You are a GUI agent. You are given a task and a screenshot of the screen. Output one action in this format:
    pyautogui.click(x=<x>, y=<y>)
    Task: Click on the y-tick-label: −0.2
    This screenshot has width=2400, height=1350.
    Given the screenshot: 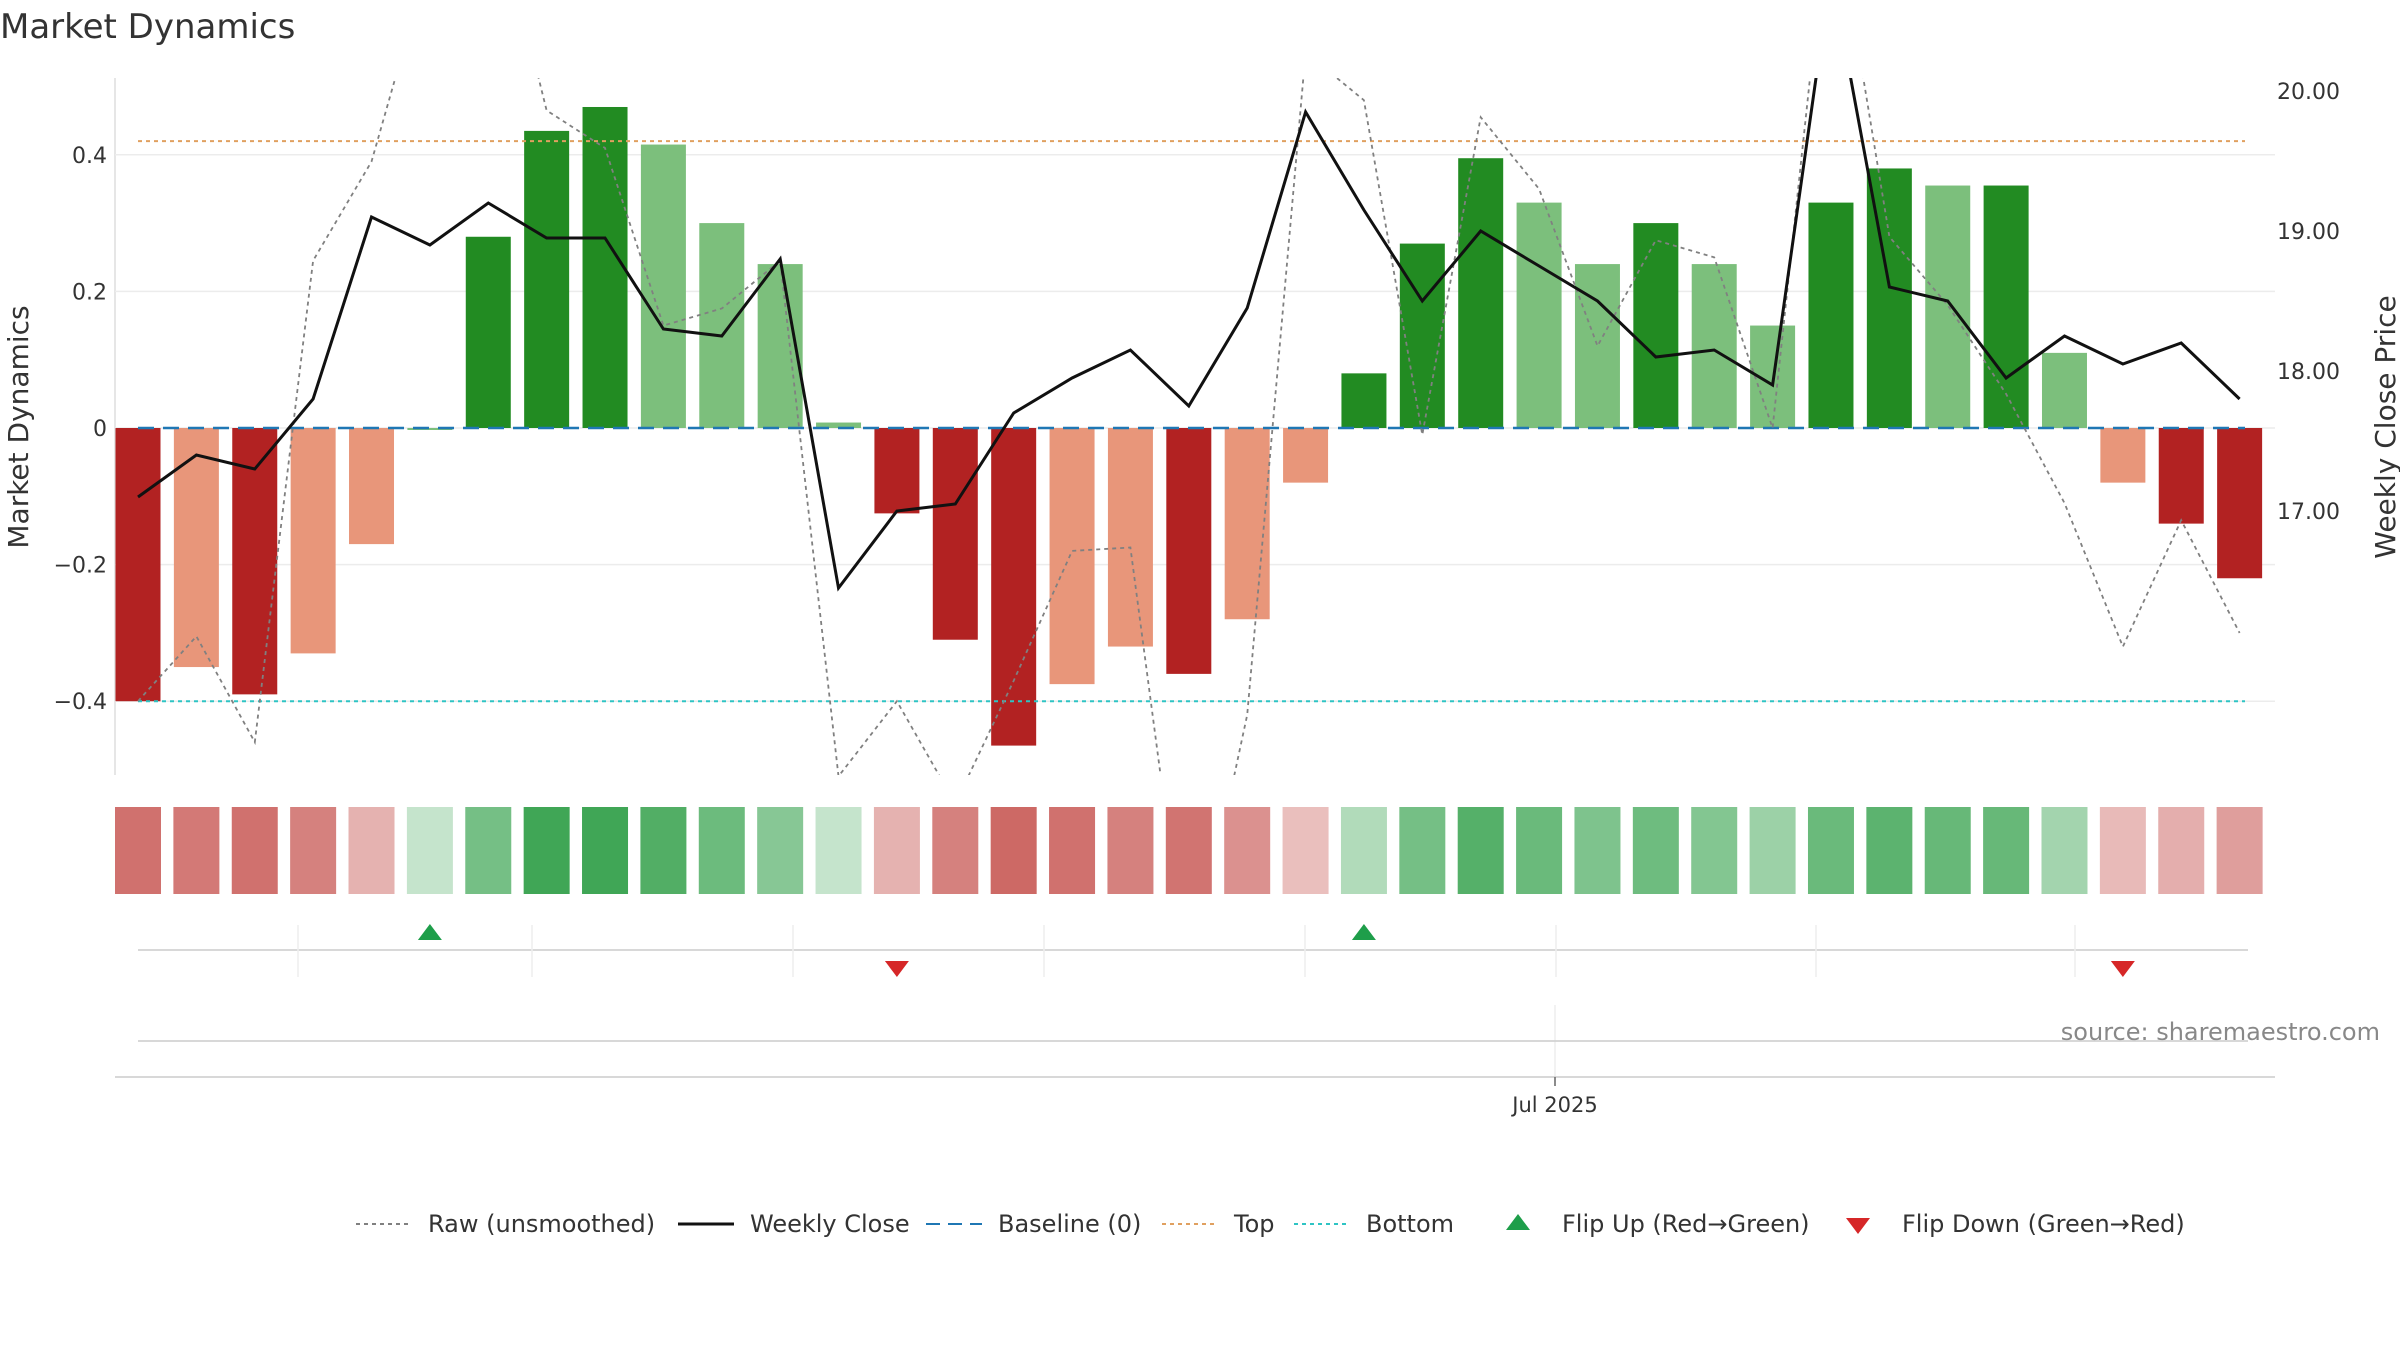 What is the action you would take?
    pyautogui.click(x=80, y=566)
    